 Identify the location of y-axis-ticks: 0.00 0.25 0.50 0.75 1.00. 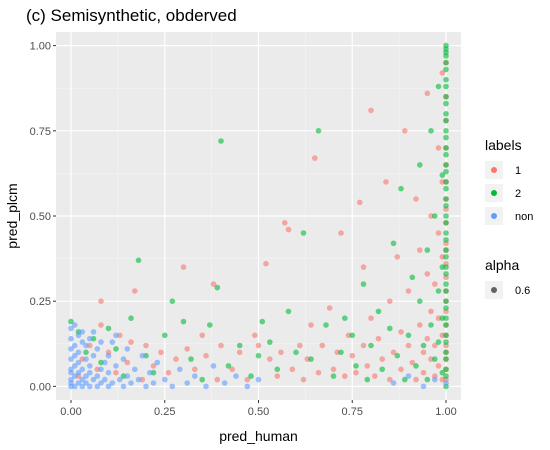
(43, 217).